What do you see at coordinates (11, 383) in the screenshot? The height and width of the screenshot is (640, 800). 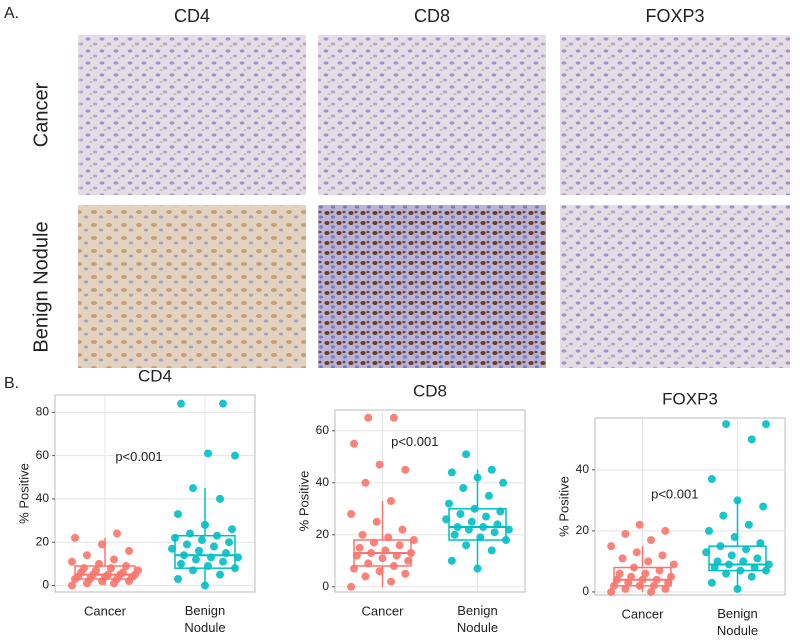 I see `panel-label: B.` at bounding box center [11, 383].